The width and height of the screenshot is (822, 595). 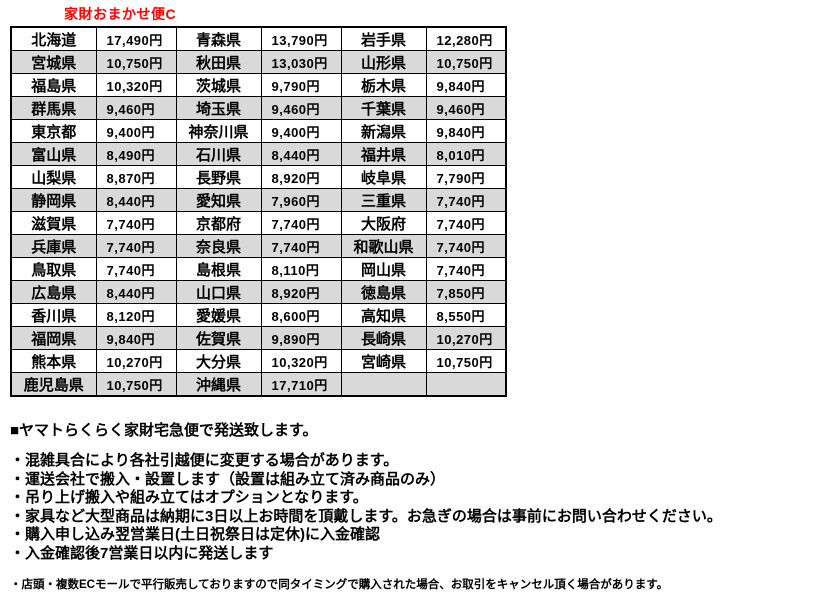 I want to click on price-cell: 7,790円, so click(x=466, y=177).